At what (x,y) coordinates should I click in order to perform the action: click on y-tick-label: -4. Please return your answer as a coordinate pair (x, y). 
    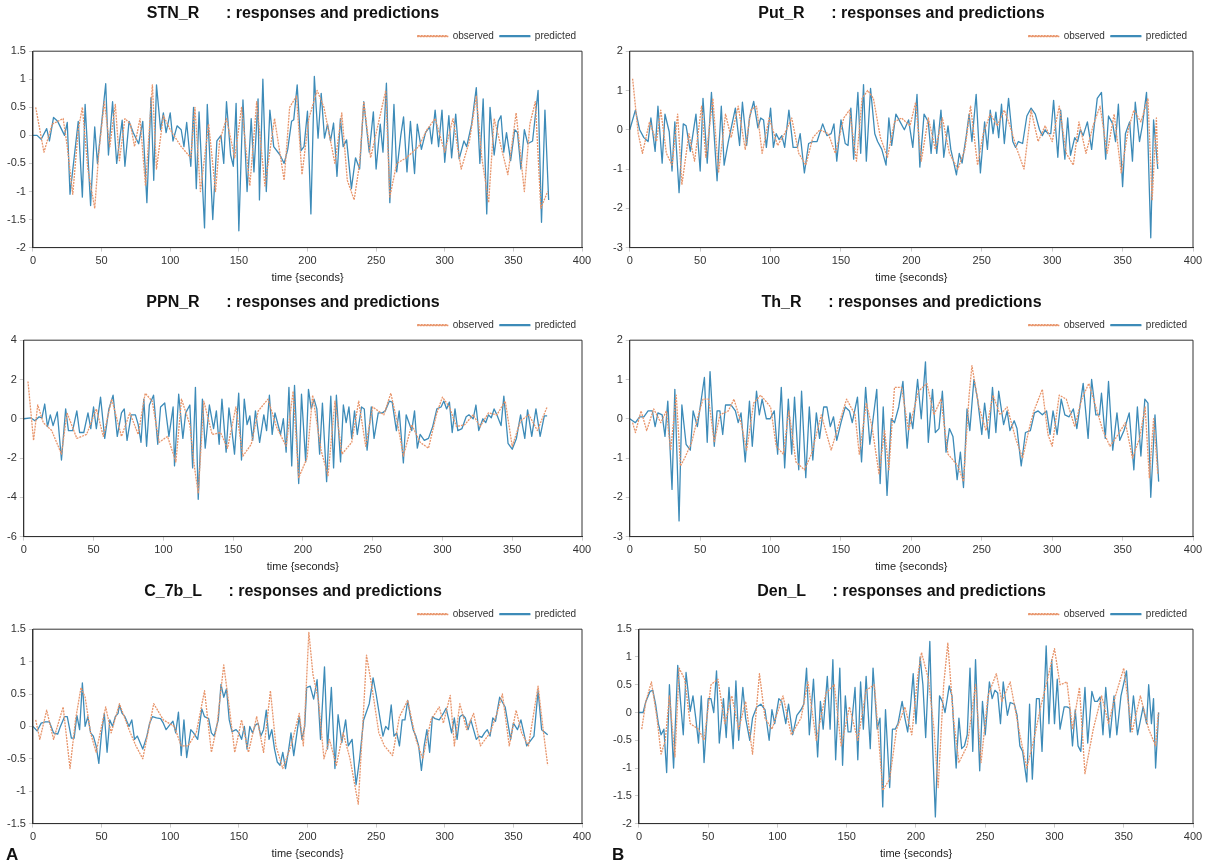
    Looking at the image, I should click on (12, 496).